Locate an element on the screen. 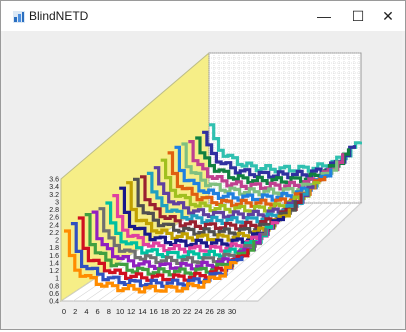 This screenshot has height=332, width=406. maximize-icon: ☐ is located at coordinates (358, 15).